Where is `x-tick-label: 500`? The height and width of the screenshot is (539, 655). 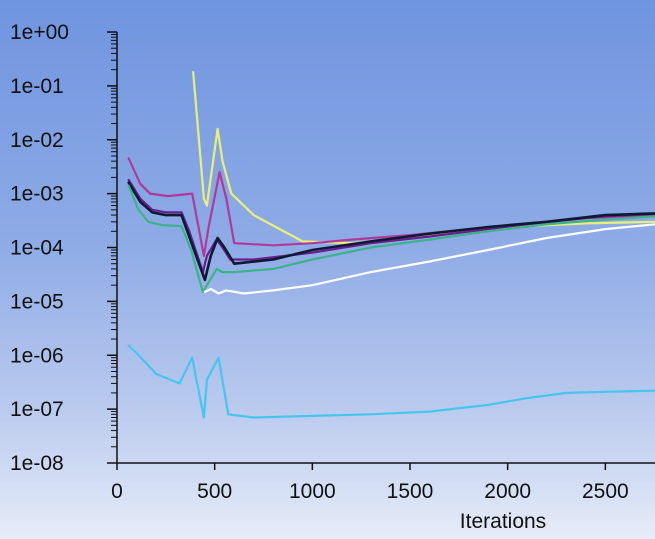
x-tick-label: 500 is located at coordinates (214, 491).